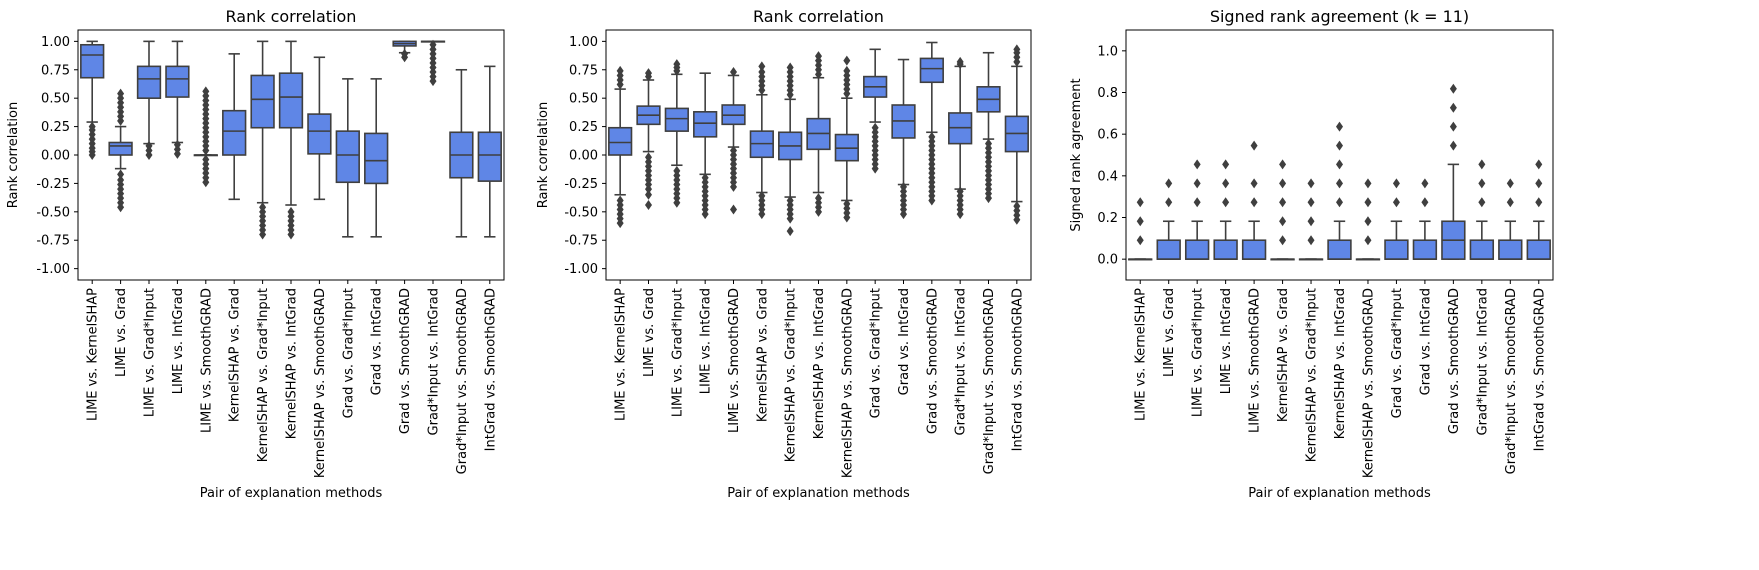 This screenshot has width=1759, height=570. Describe the element at coordinates (1107, 93) in the screenshot. I see `y-tick-label: 0.8` at that location.